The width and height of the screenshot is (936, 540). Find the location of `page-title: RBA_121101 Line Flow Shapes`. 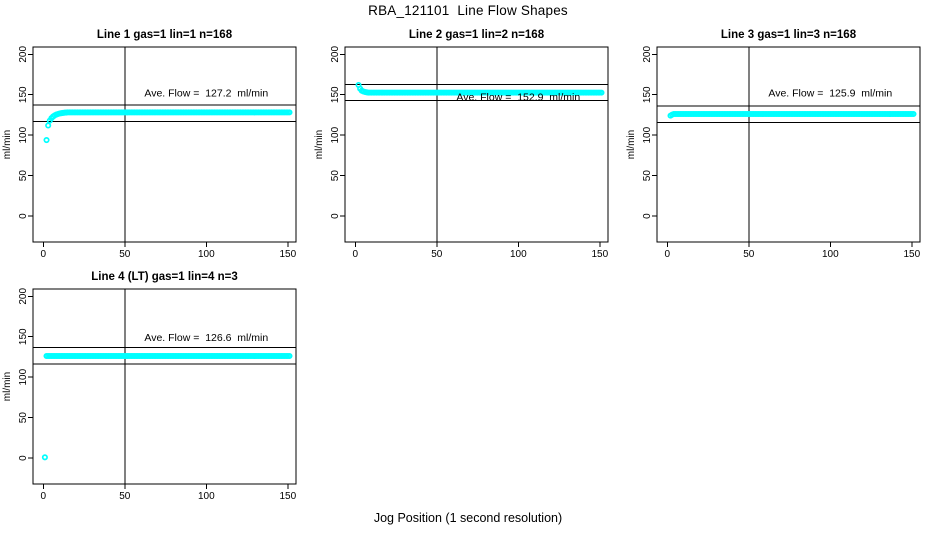

page-title: RBA_121101 Line Flow Shapes is located at coordinates (468, 10).